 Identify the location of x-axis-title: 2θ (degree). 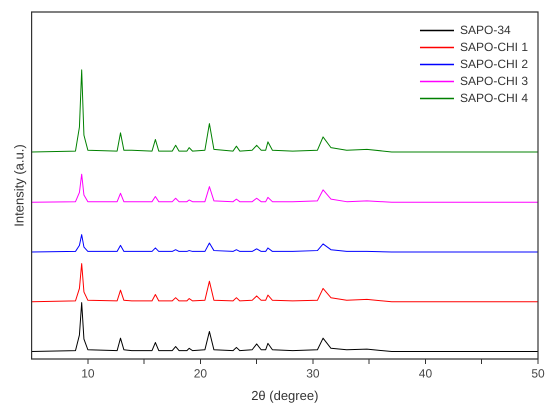
(284, 395).